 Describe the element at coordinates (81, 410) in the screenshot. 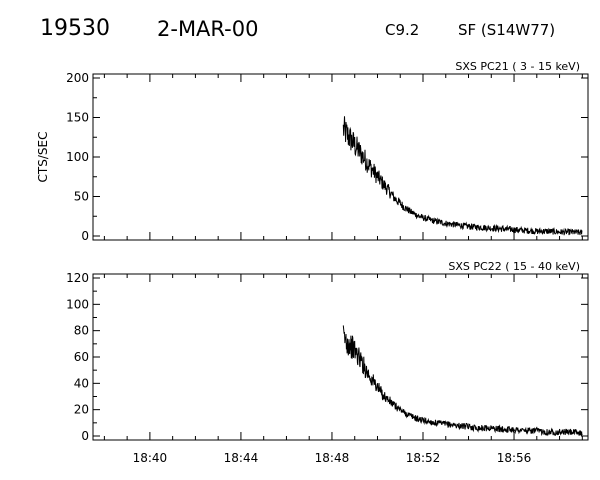

I see `y-tick-label: 20` at that location.